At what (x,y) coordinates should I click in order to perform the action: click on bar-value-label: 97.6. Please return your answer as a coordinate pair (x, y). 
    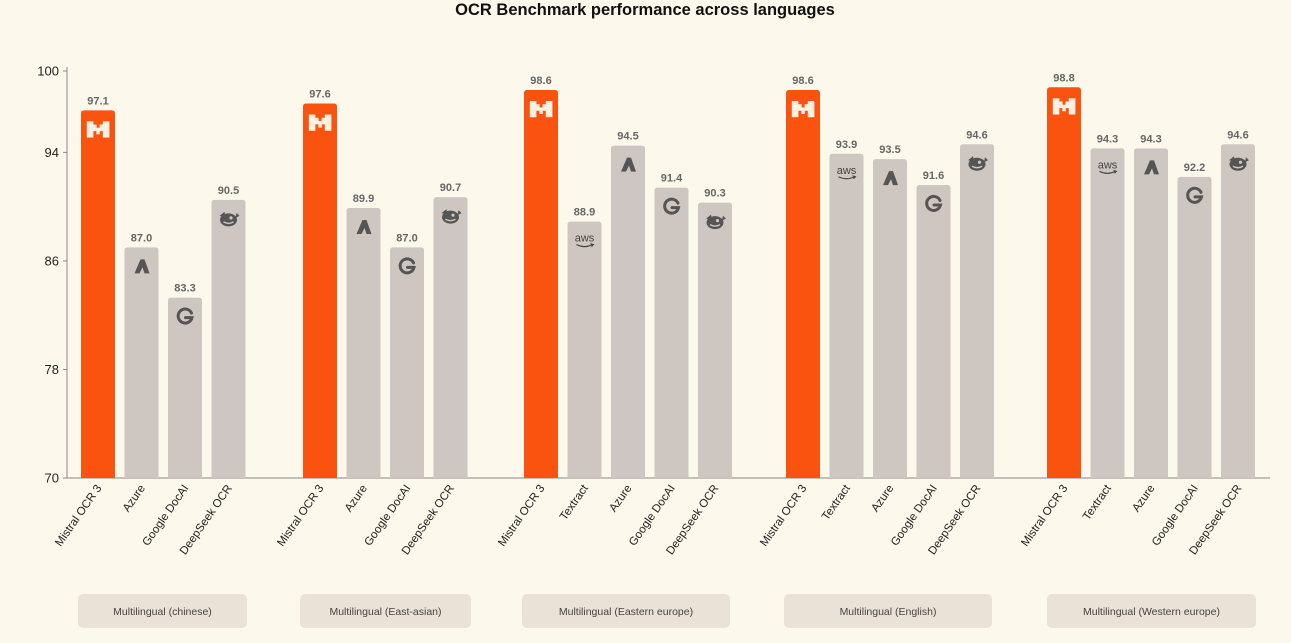
    Looking at the image, I should click on (319, 95).